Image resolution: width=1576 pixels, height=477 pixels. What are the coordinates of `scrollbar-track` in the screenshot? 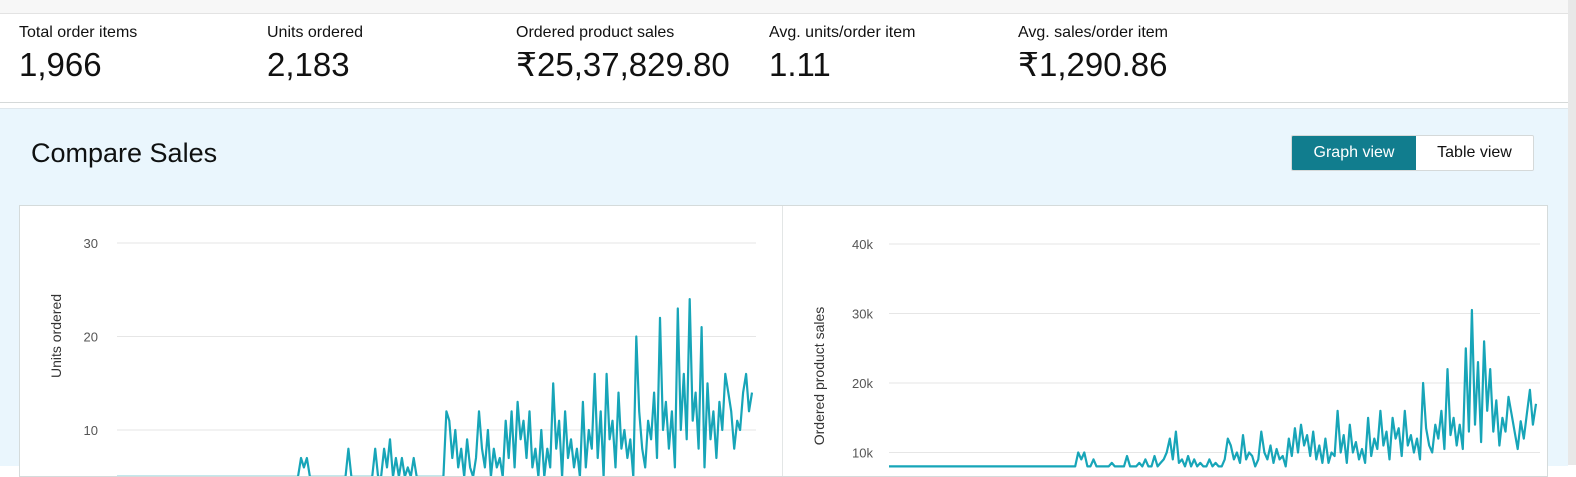 It's located at (1572, 232).